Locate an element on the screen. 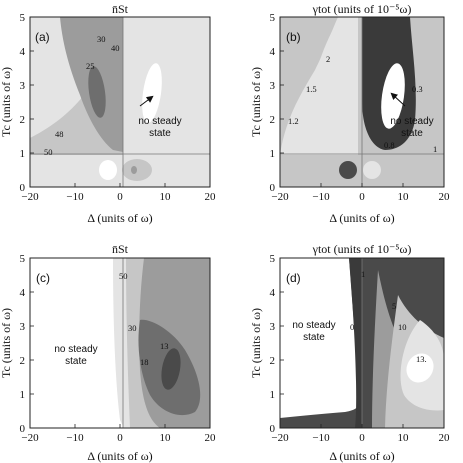 The image size is (463, 463). panel-a-annotation-line1: no steady is located at coordinates (159, 121).